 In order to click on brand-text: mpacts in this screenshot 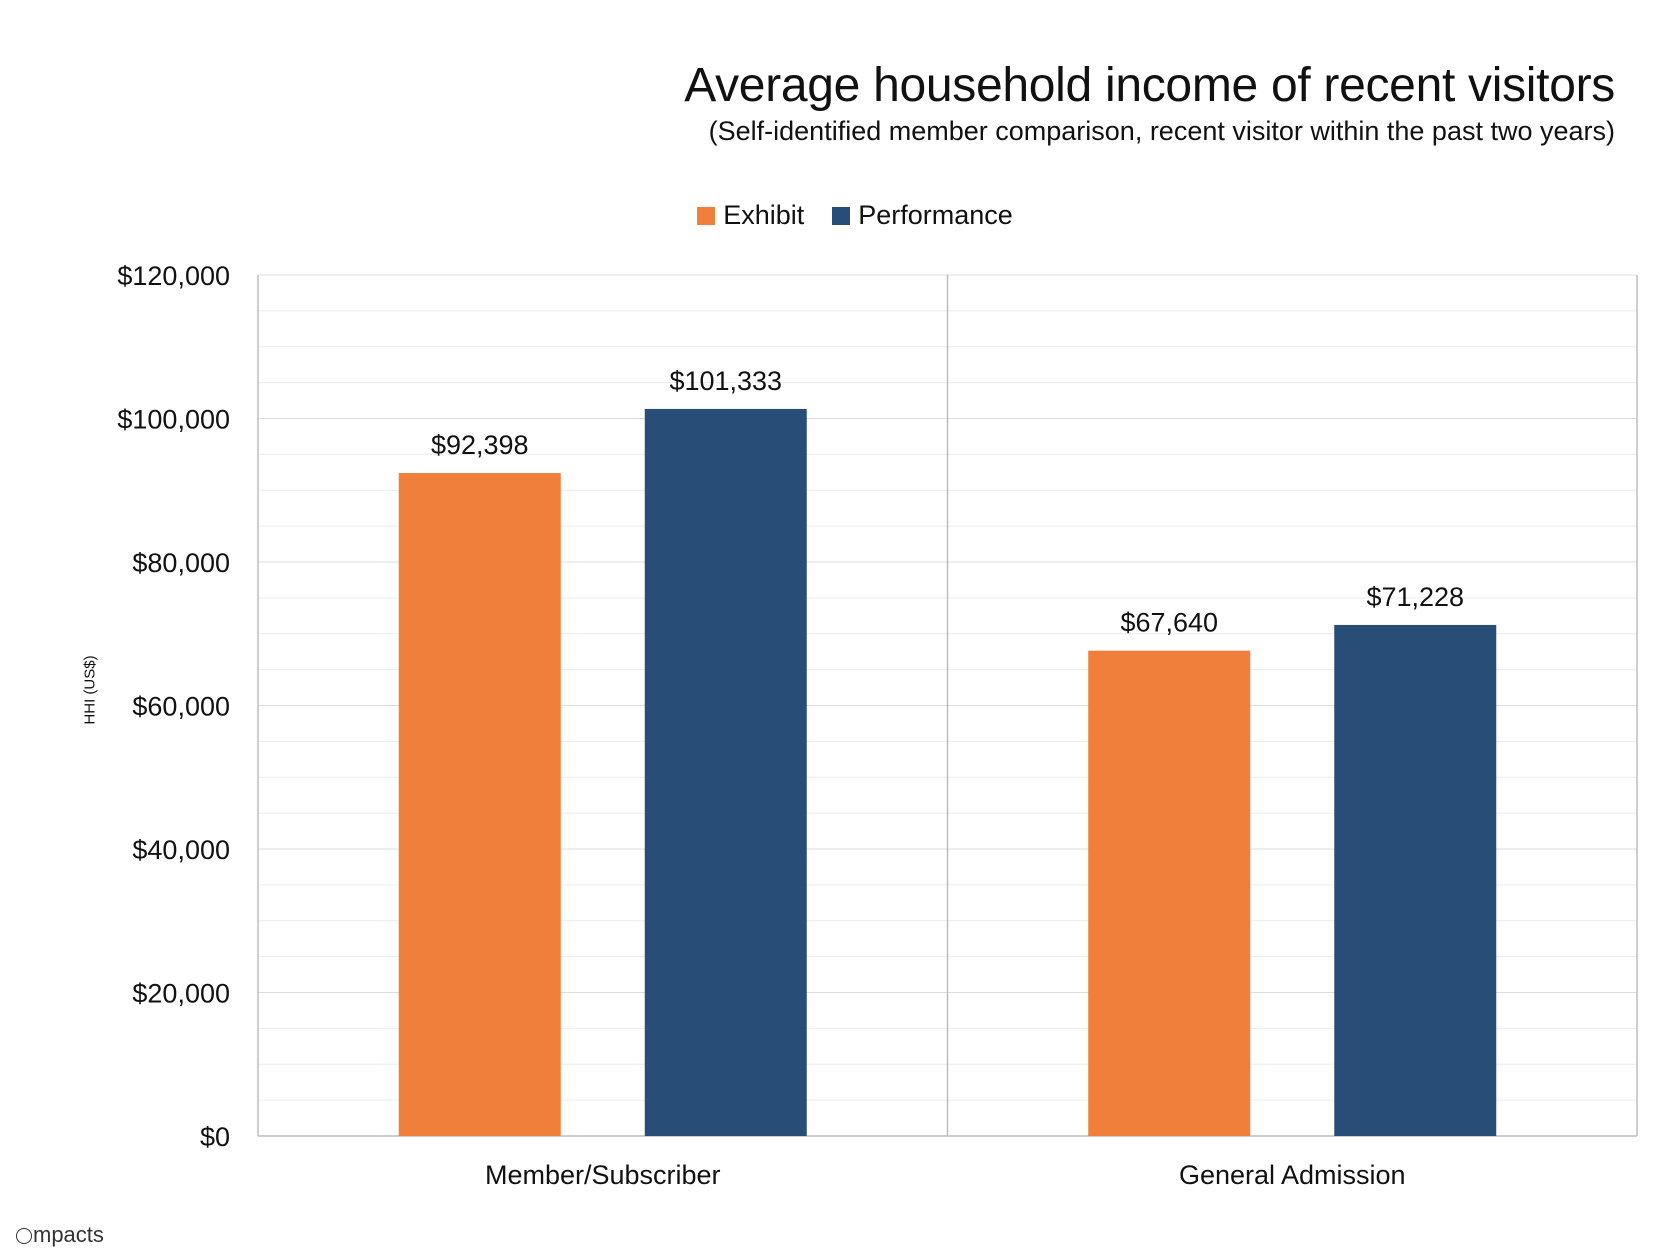, I will do `click(68, 1234)`.